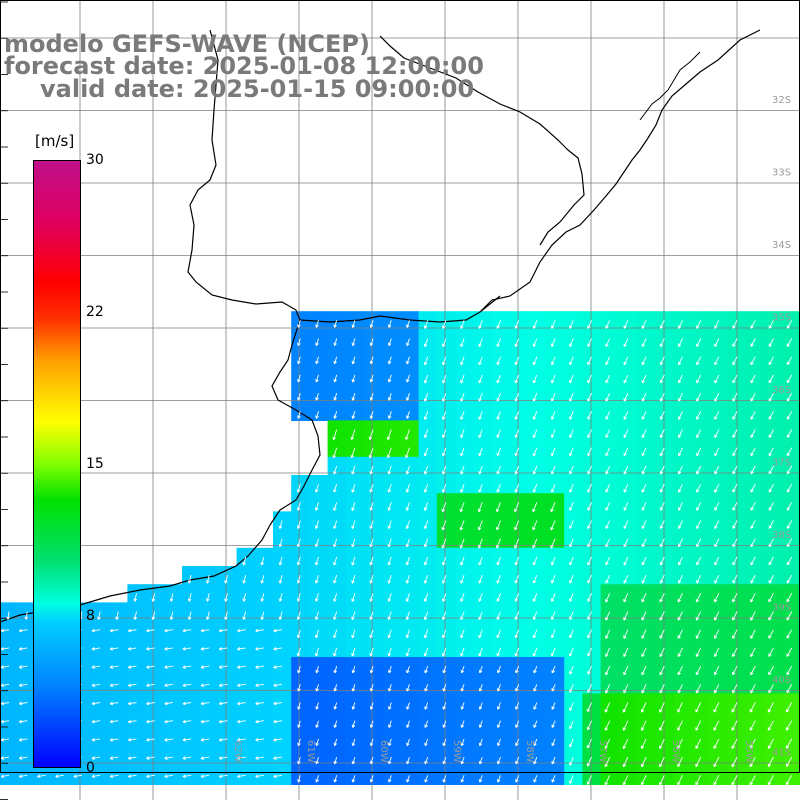 The width and height of the screenshot is (800, 800). Describe the element at coordinates (781, 245) in the screenshot. I see `lat-label: 34S` at that location.